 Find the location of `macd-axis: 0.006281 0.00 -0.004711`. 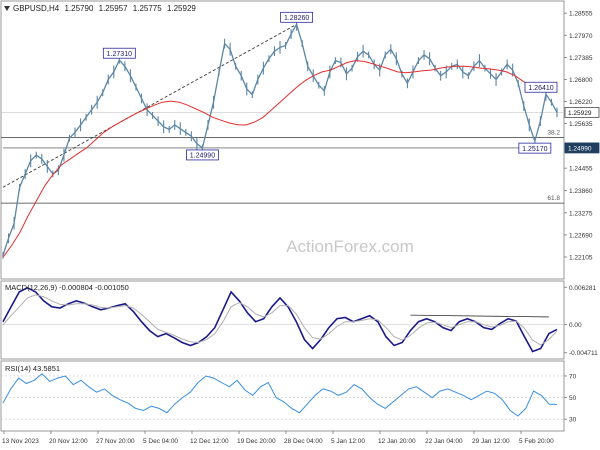

macd-axis: 0.006281 0.00 -0.004711 is located at coordinates (581, 321).